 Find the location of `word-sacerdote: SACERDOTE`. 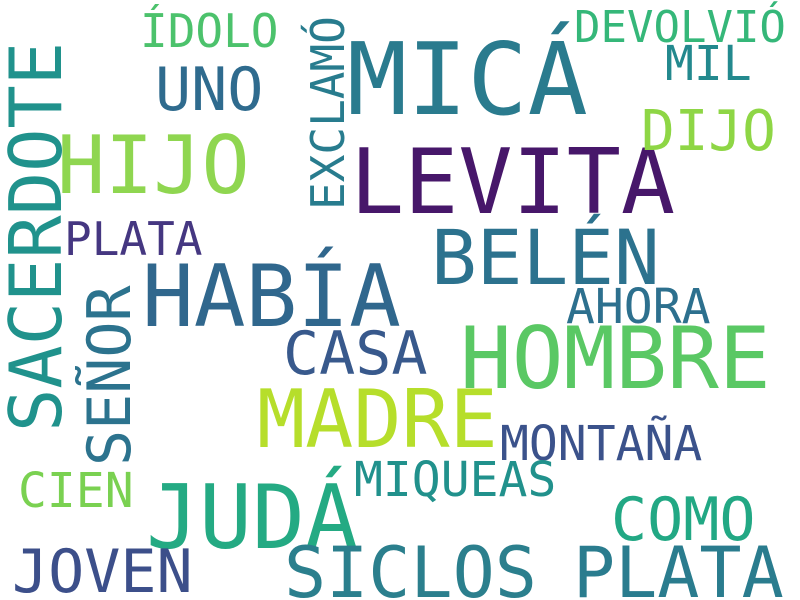

word-sacerdote: SACERDOTE is located at coordinates (39, 236).